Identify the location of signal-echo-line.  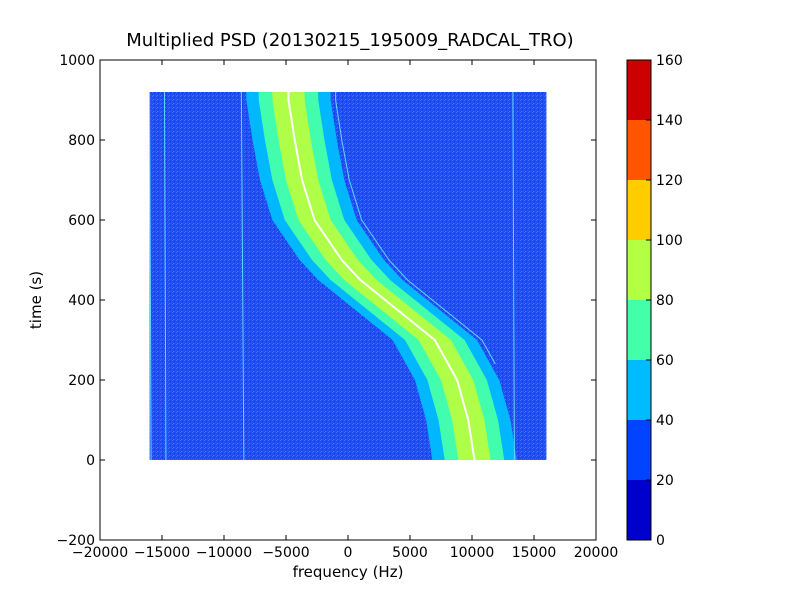
(415, 228).